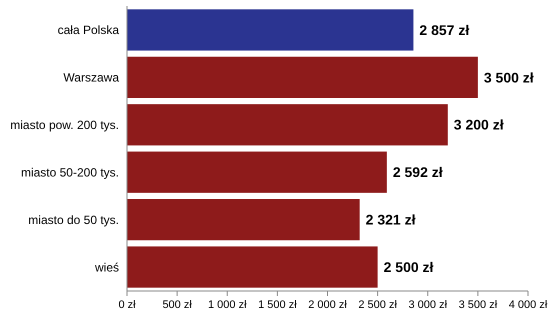 The height and width of the screenshot is (327, 555). Describe the element at coordinates (479, 124) in the screenshot. I see `data-label: 3 200 zł` at that location.